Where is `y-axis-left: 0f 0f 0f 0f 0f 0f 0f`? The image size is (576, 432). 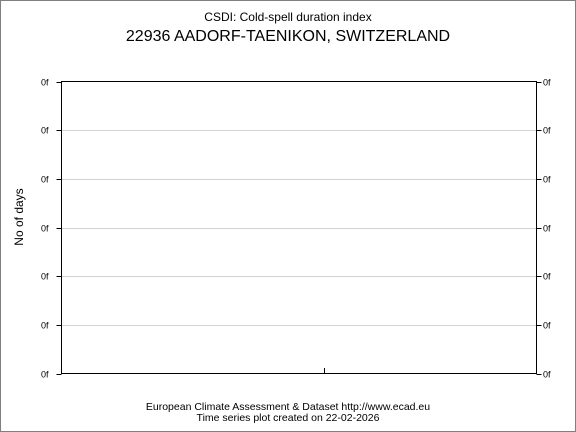
y-axis-left: 0f 0f 0f 0f 0f 0f 0f is located at coordinates (51, 229).